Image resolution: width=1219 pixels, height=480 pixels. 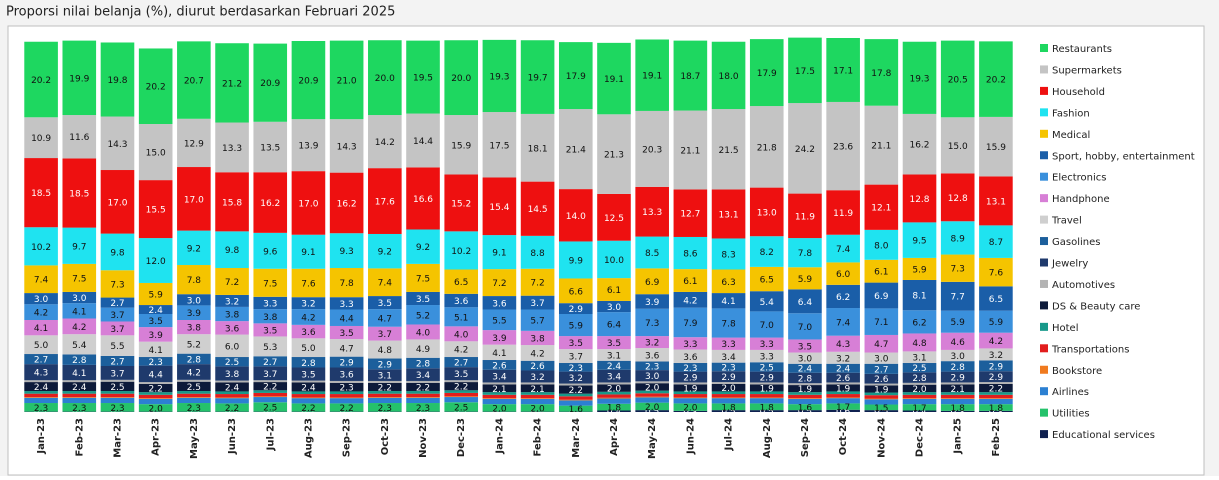 I want to click on data-label: 2.2, so click(x=308, y=409).